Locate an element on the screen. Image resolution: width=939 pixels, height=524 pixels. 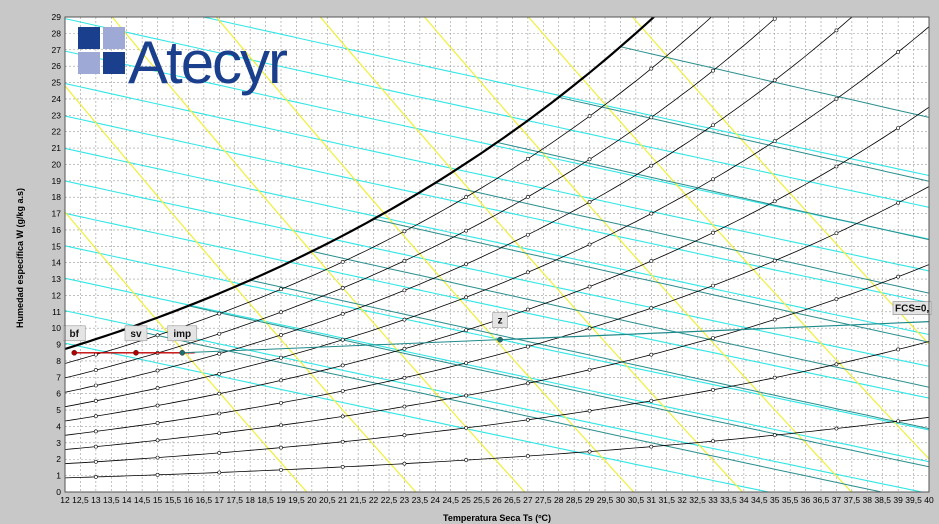
y-tick-label: 27 is located at coordinates (57, 50).